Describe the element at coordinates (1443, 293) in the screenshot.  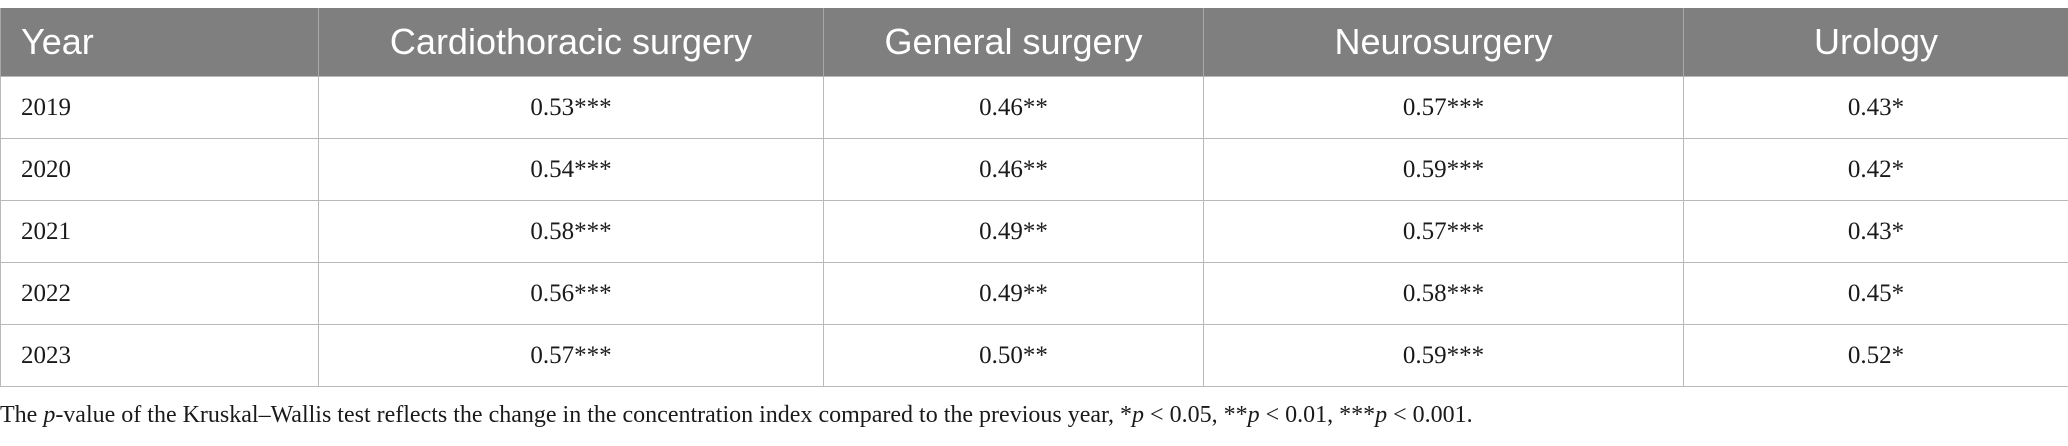
I see `neurosurgery-cell: 0.58***` at that location.